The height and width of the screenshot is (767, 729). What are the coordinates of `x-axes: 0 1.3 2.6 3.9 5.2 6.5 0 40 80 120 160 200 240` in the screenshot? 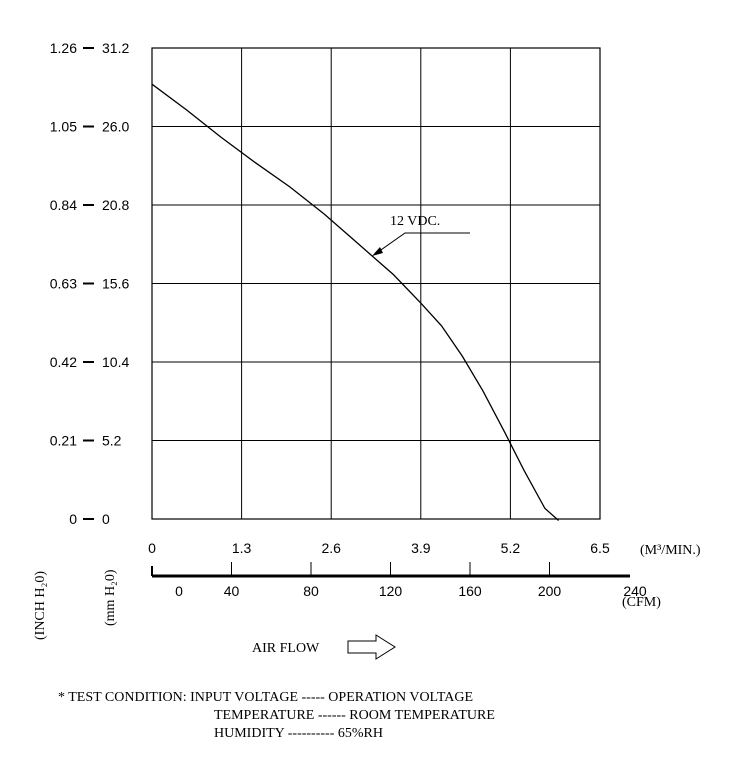 It's located at (397, 569).